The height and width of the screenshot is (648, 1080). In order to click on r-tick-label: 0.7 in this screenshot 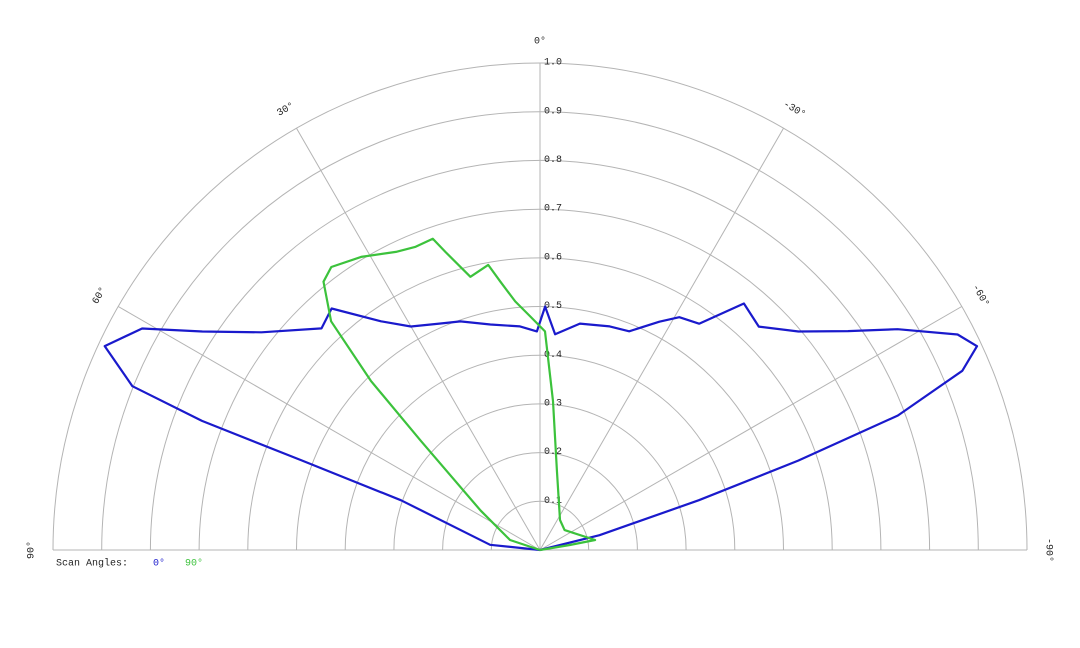, I will do `click(553, 209)`.